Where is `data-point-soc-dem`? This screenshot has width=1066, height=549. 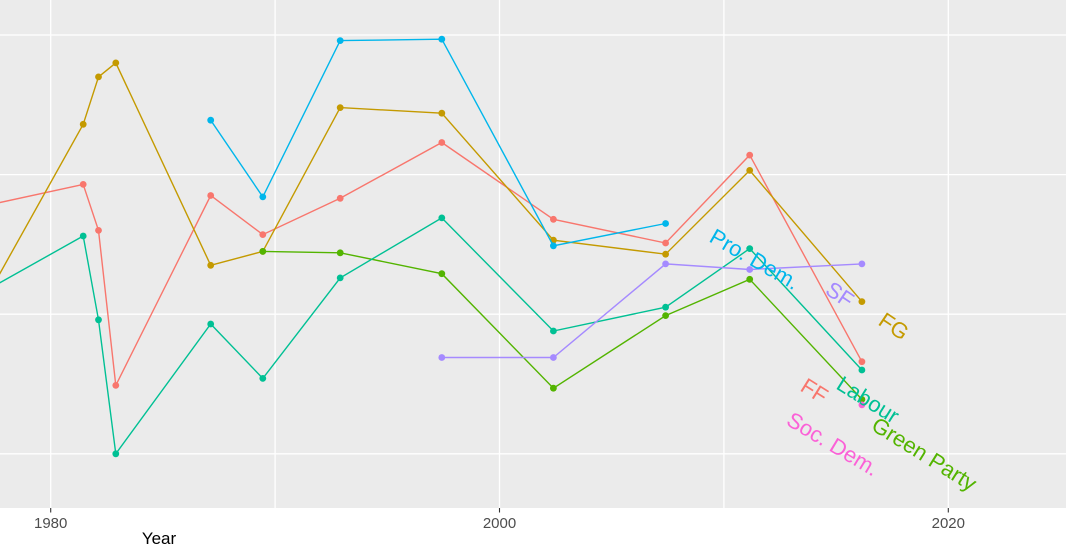 data-point-soc-dem is located at coordinates (862, 405).